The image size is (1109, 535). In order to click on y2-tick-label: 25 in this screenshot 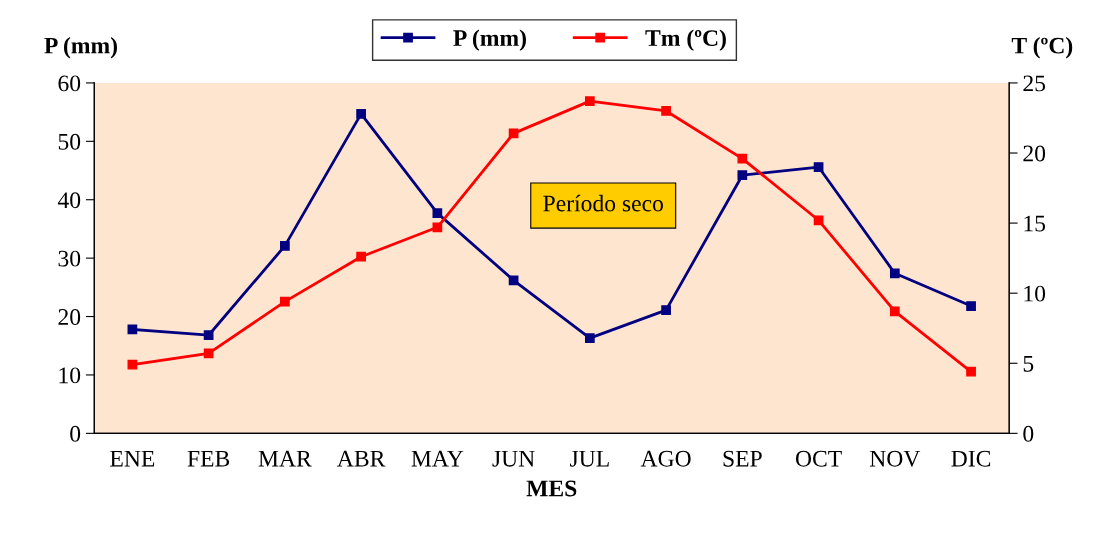, I will do `click(1034, 83)`.